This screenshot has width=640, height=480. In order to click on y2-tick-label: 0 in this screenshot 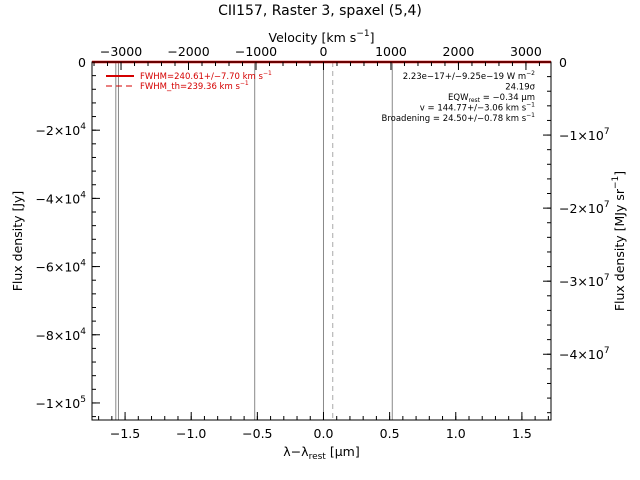, I will do `click(563, 62)`.